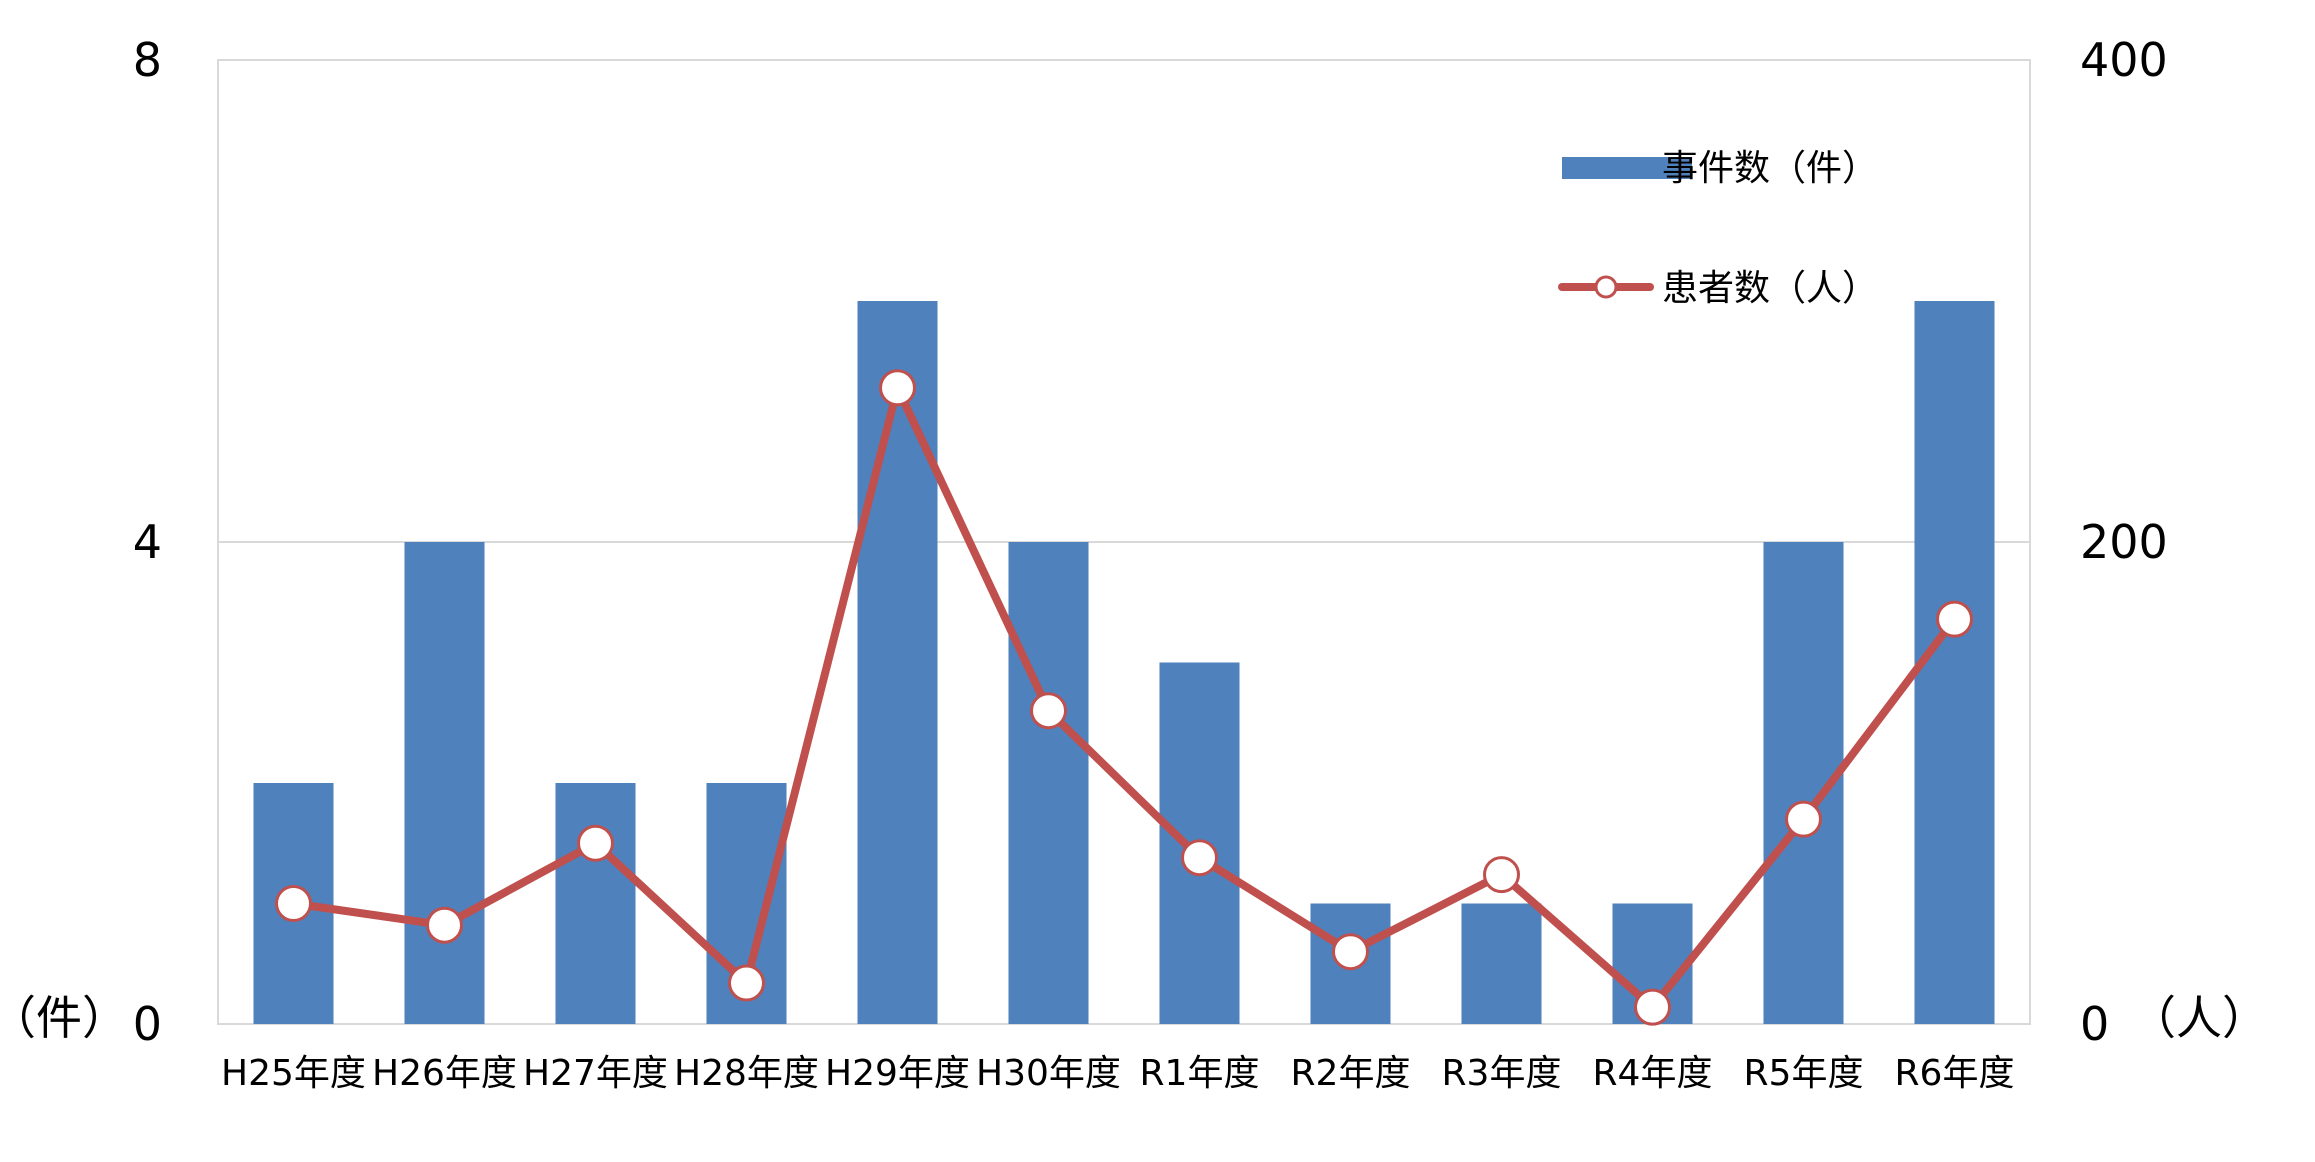 The height and width of the screenshot is (1162, 2315). I want to click on x-tick-label: R2年度, so click(1351, 1073).